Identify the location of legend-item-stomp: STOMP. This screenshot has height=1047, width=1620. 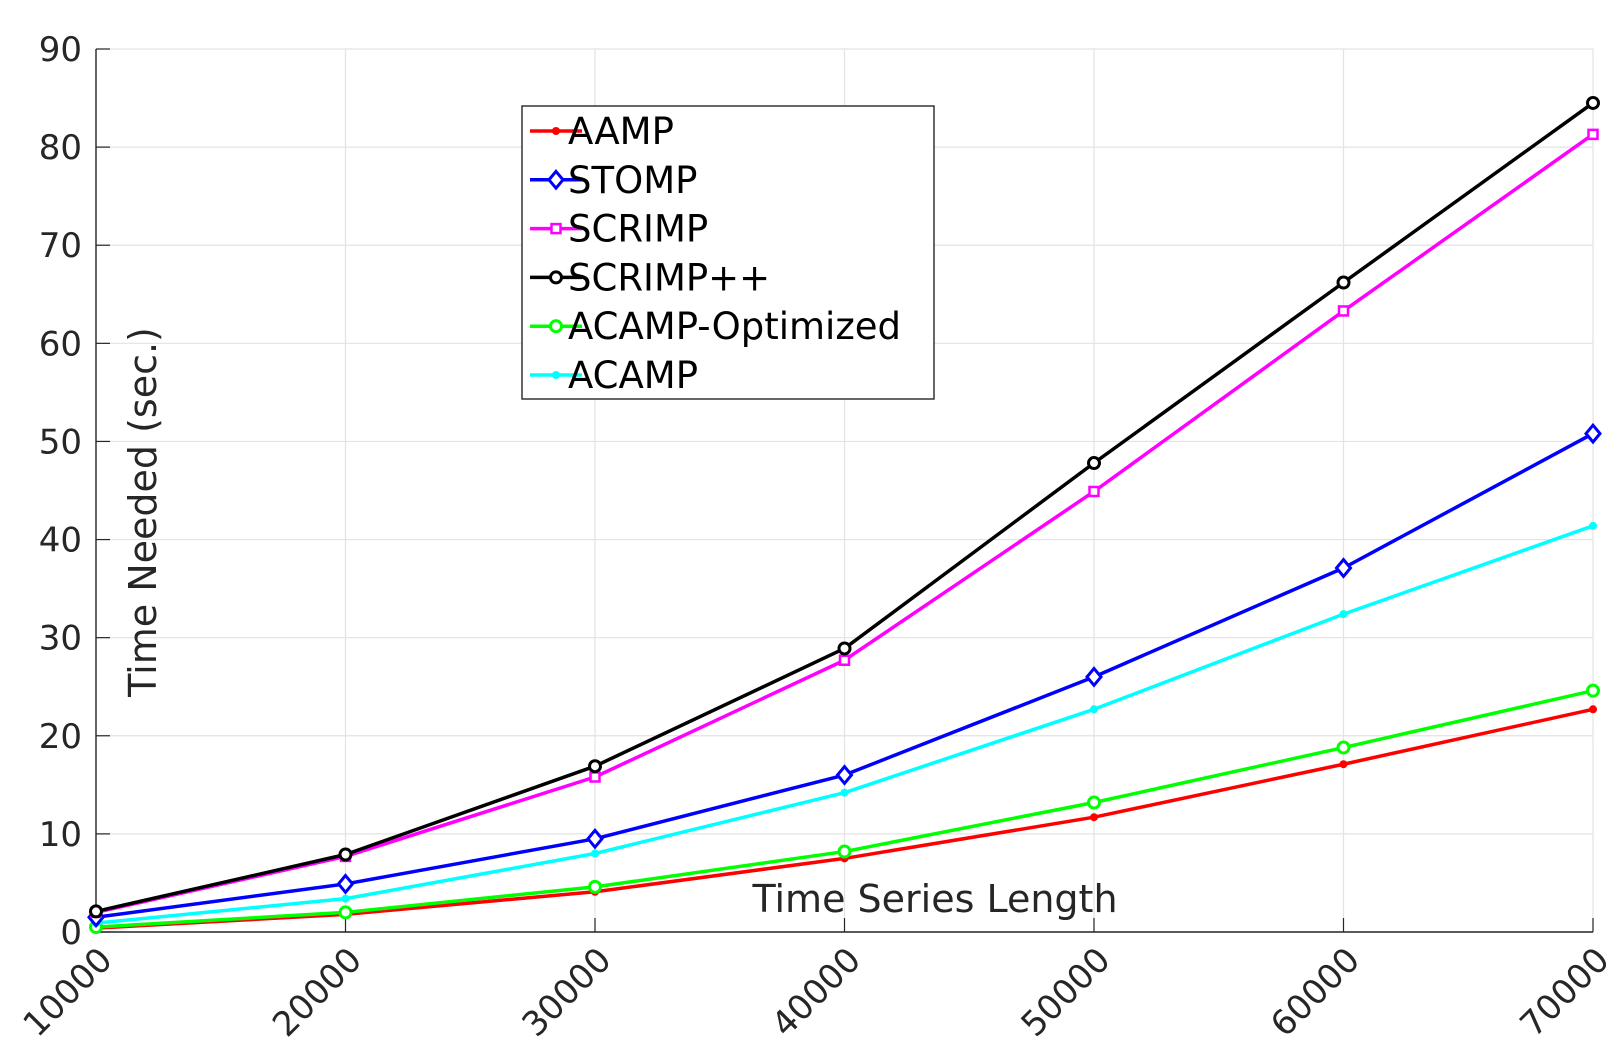
(613, 180).